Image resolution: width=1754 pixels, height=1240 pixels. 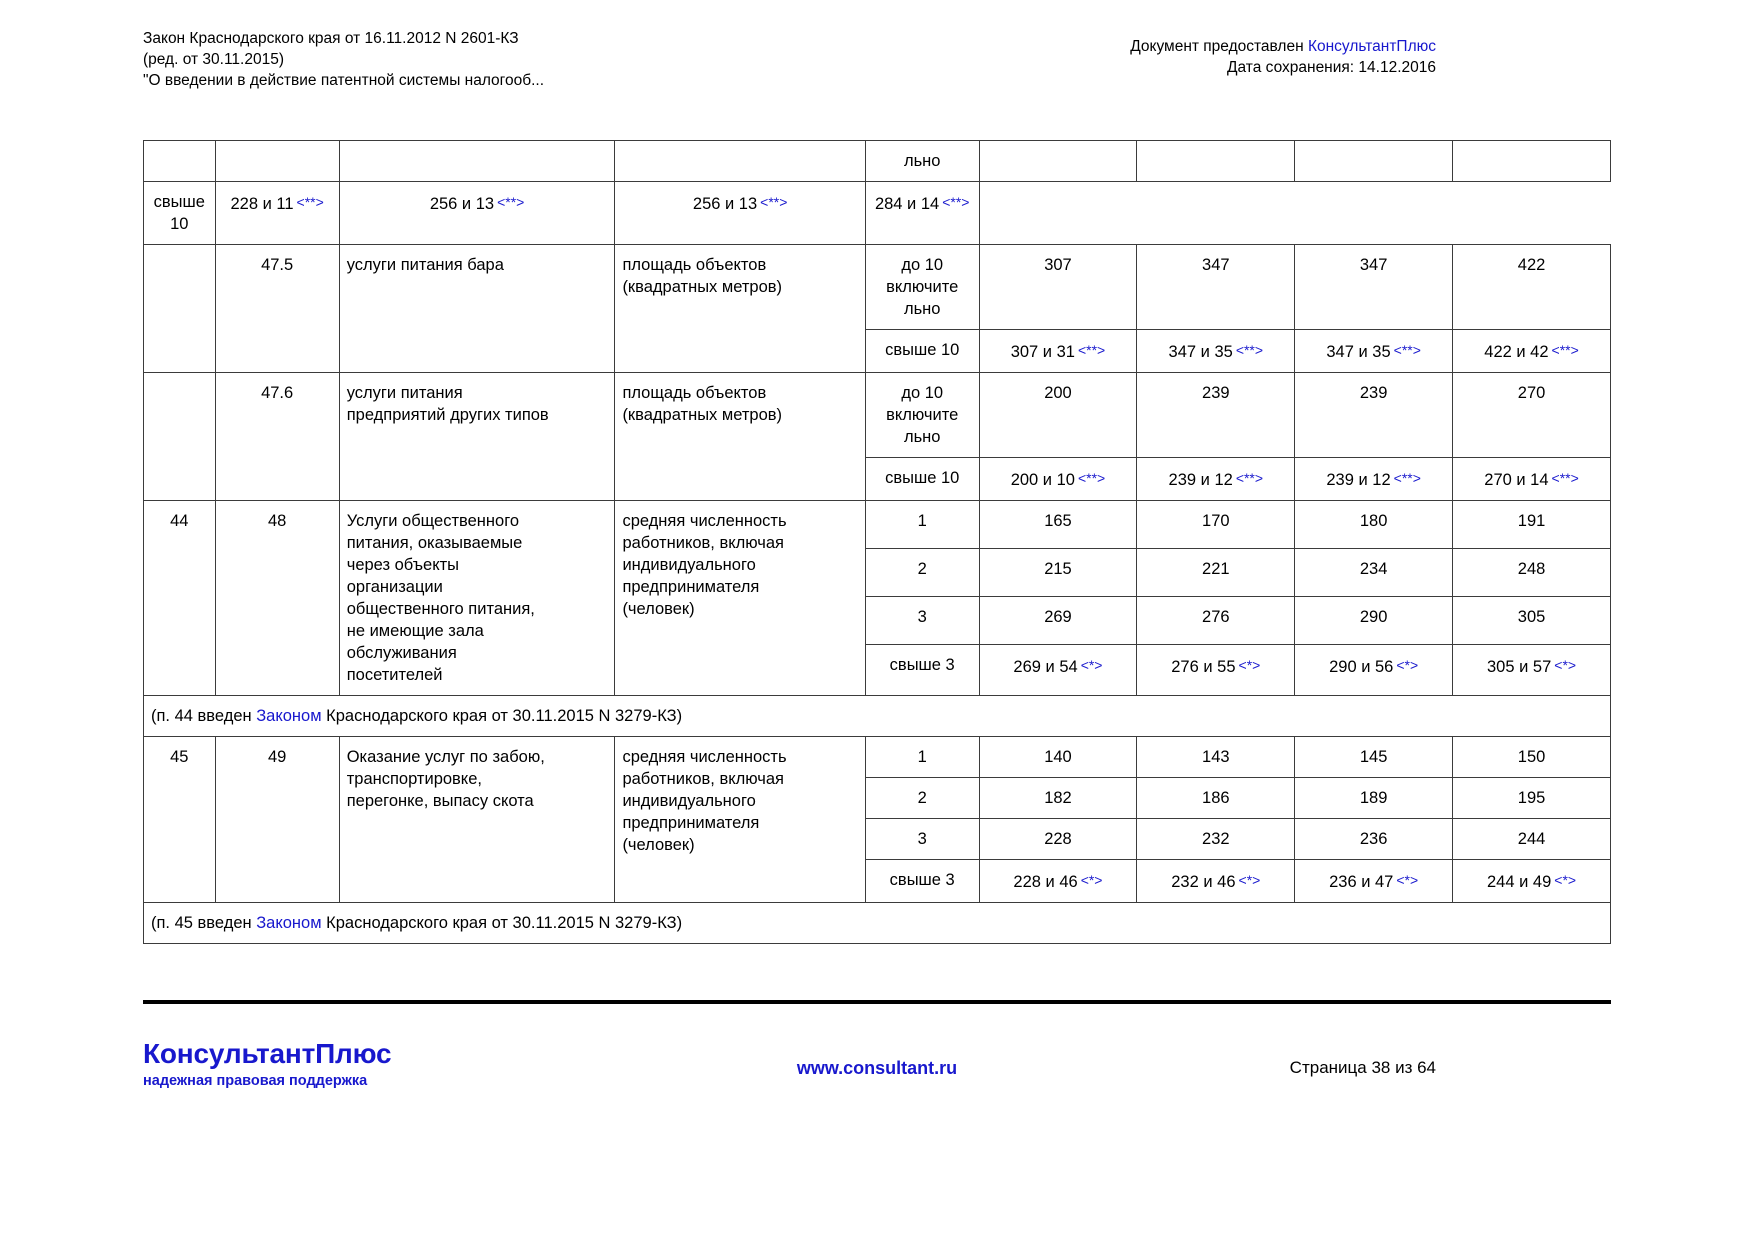 What do you see at coordinates (445, 757) in the screenshot?
I see `activity-name-line: Оказание услуг по забою,` at bounding box center [445, 757].